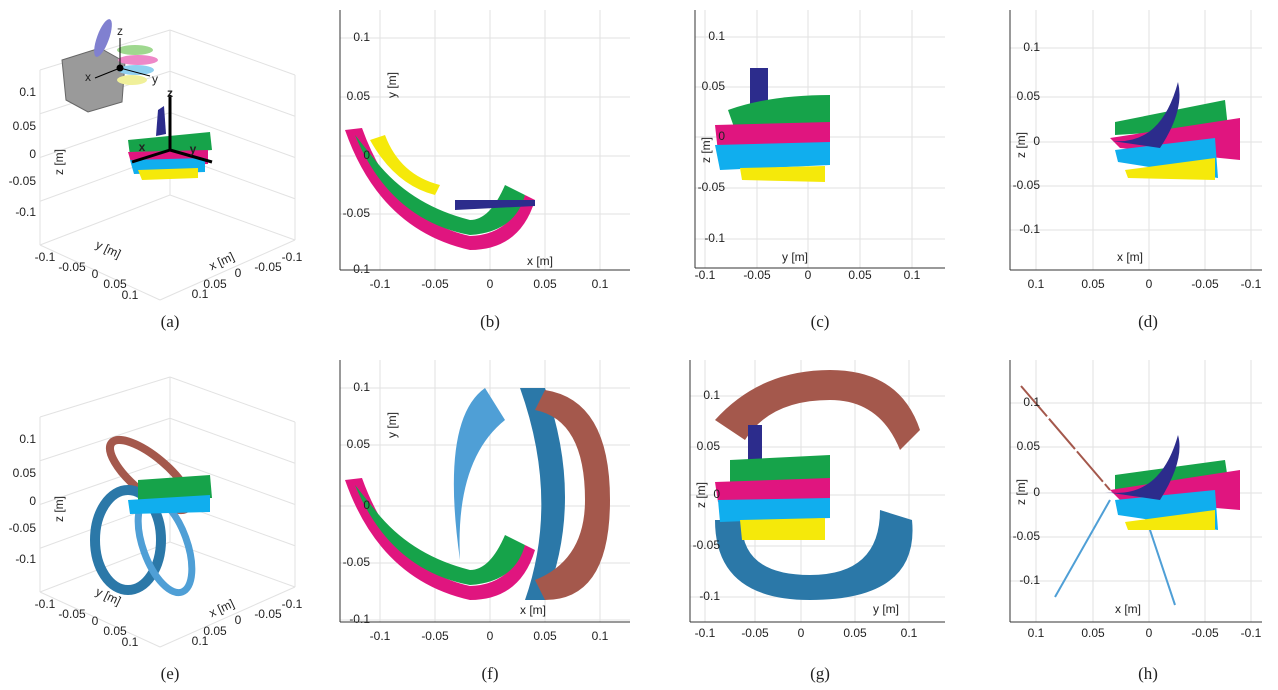  I want to click on caption: (d), so click(1148, 321).